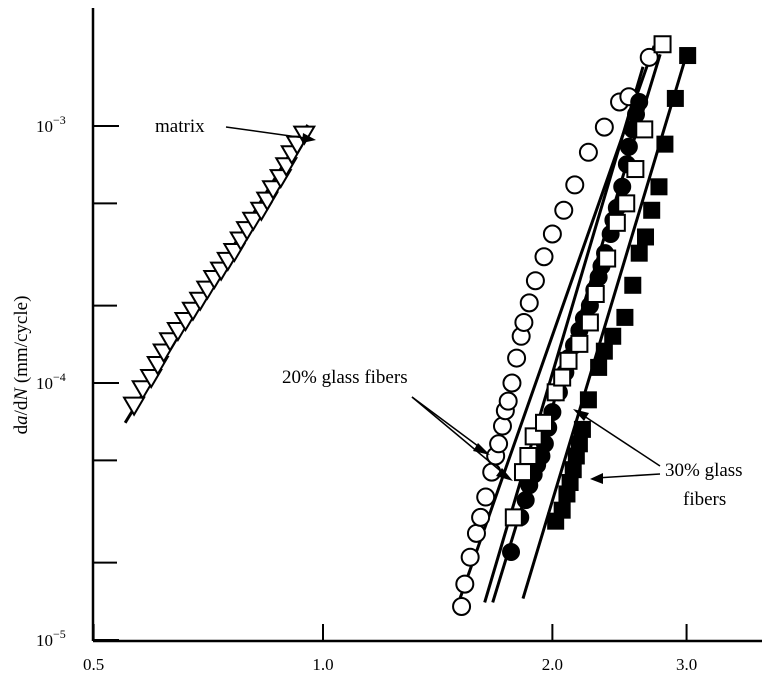 This screenshot has width=771, height=693. I want to click on y-ticks: 10−310−410−5, so click(77, 381).